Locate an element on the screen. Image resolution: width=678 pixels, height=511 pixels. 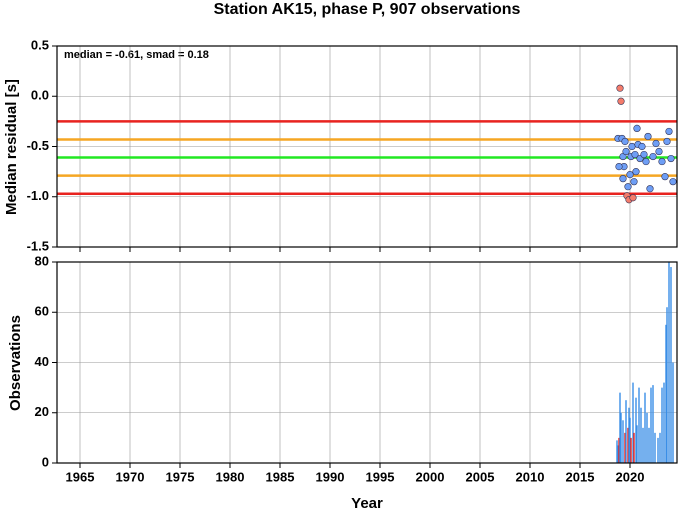
x-tick-label: 2005 is located at coordinates (480, 476).